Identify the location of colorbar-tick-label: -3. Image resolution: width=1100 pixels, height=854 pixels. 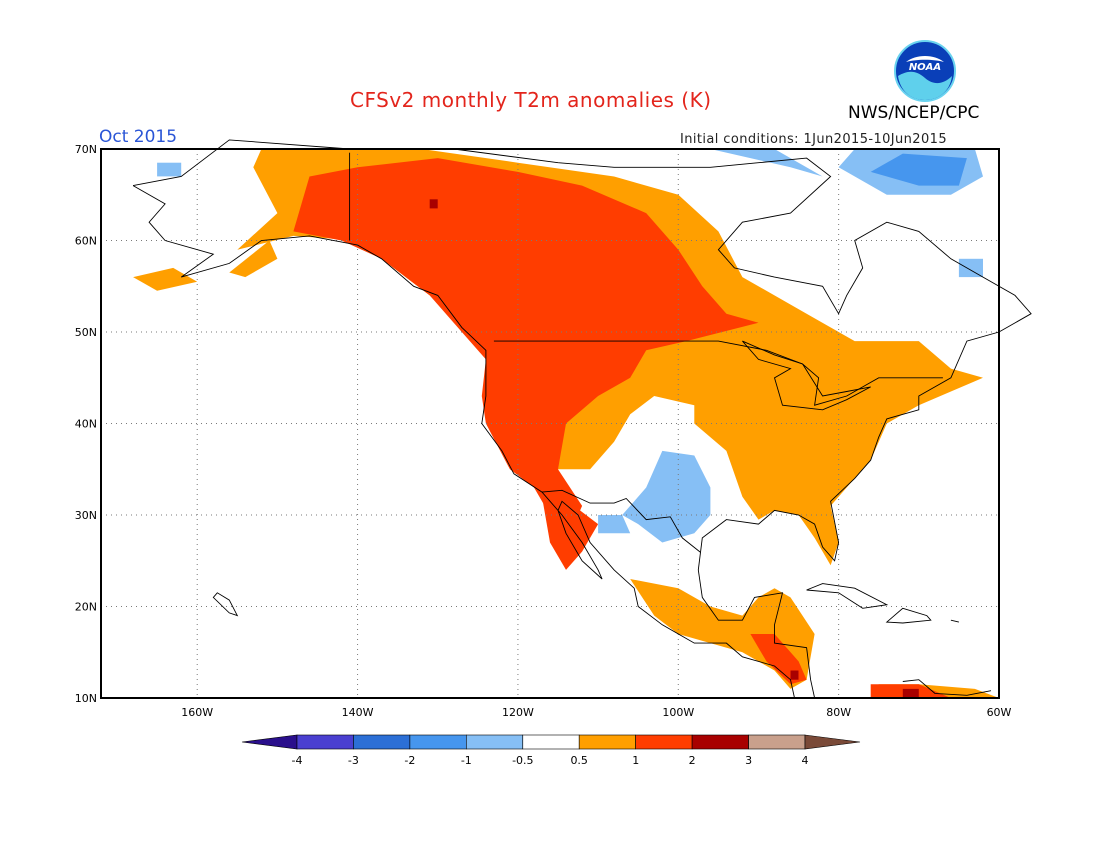
(353, 760).